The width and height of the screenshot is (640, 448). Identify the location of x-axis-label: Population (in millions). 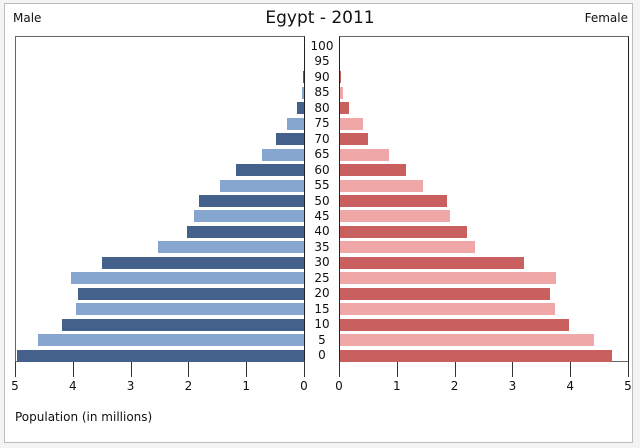
(84, 417).